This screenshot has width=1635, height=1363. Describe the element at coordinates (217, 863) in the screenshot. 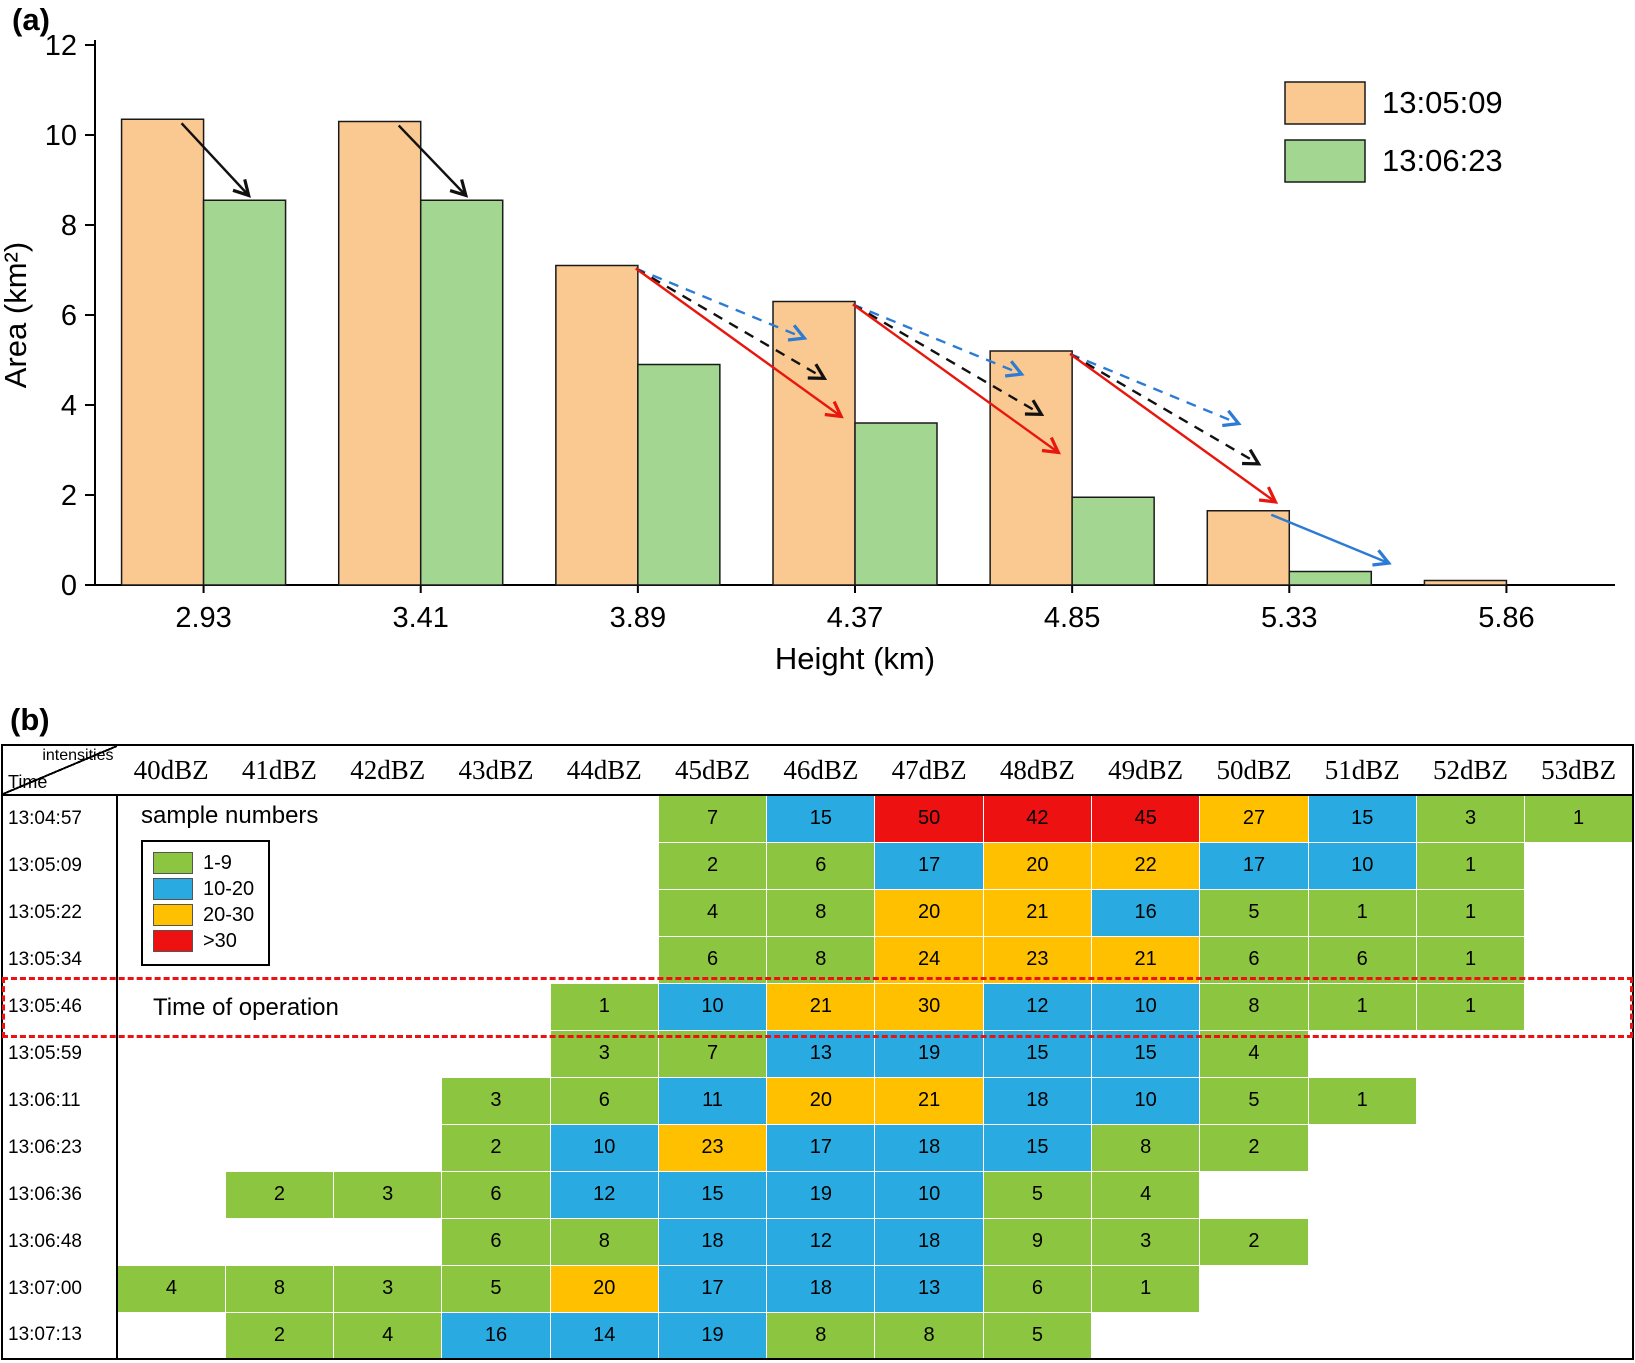

I see `legend-range-label: 1-9` at that location.